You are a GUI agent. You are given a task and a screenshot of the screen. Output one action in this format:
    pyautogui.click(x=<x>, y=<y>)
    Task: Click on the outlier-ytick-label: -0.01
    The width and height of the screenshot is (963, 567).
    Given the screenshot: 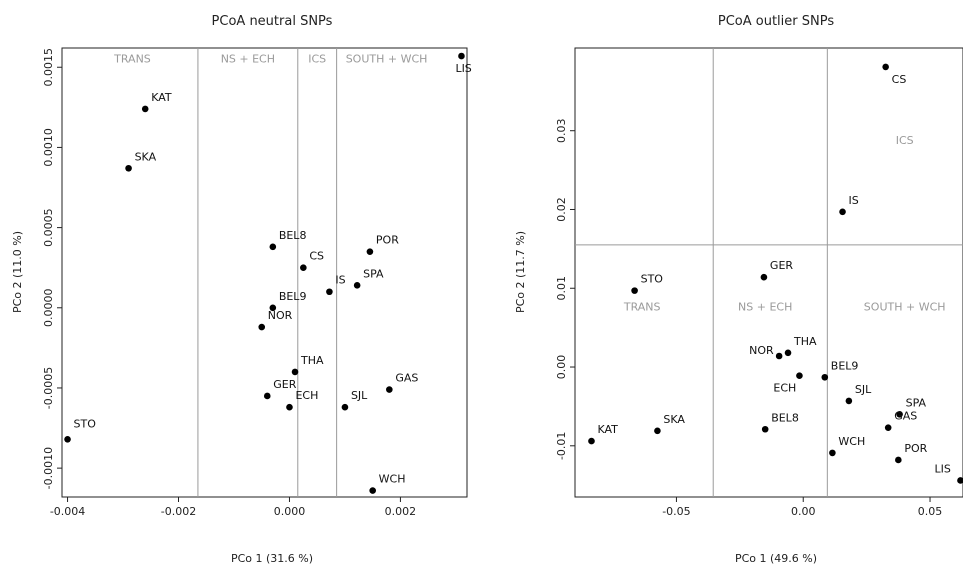 What is the action you would take?
    pyautogui.click(x=561, y=446)
    